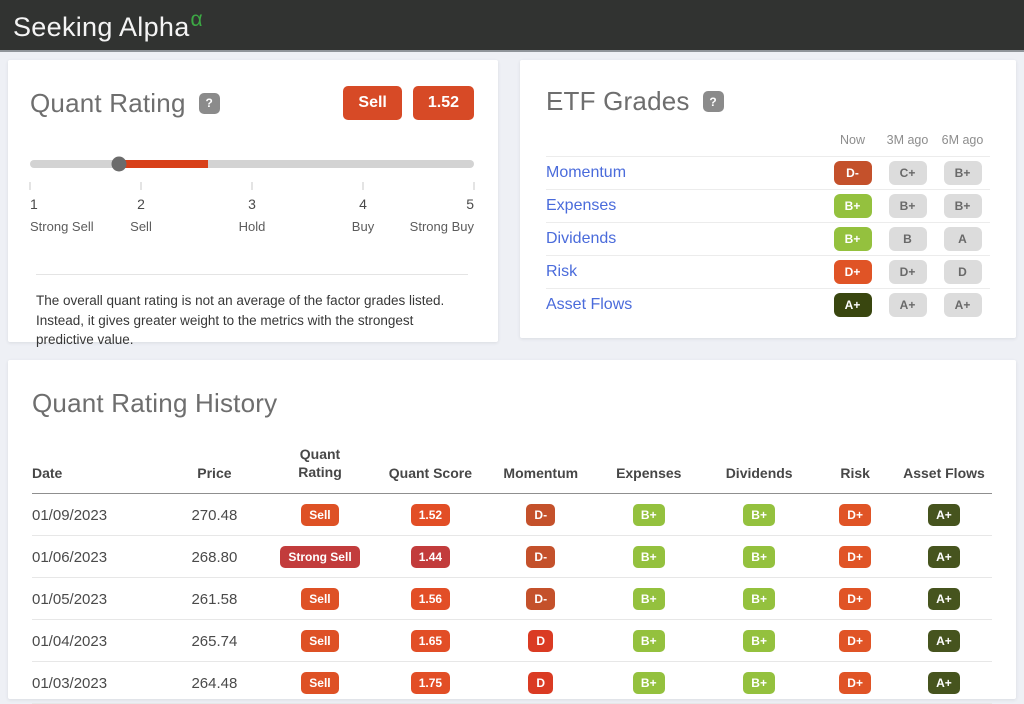  I want to click on etf-factor-link-dividends: Dividends, so click(581, 238).